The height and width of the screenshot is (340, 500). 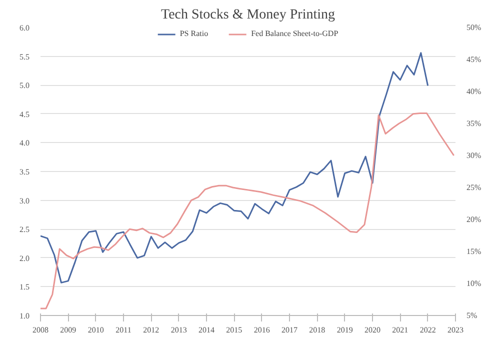 I want to click on x-tick-label: 2016, so click(x=262, y=330).